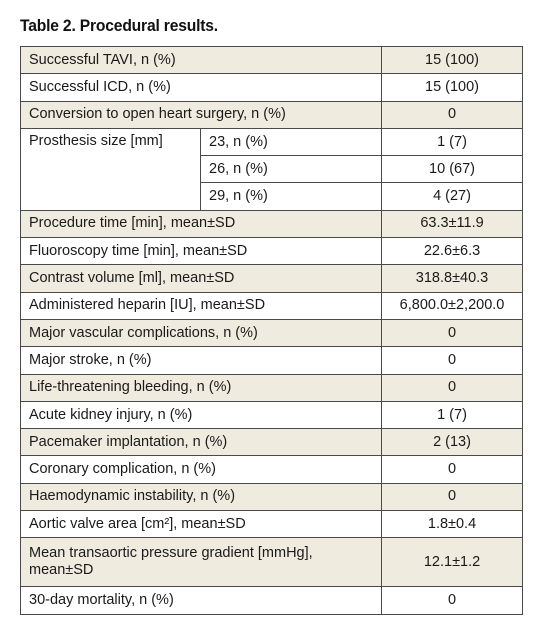  Describe the element at coordinates (201, 600) in the screenshot. I see `row-label: 30-day mortality, n (%)` at that location.